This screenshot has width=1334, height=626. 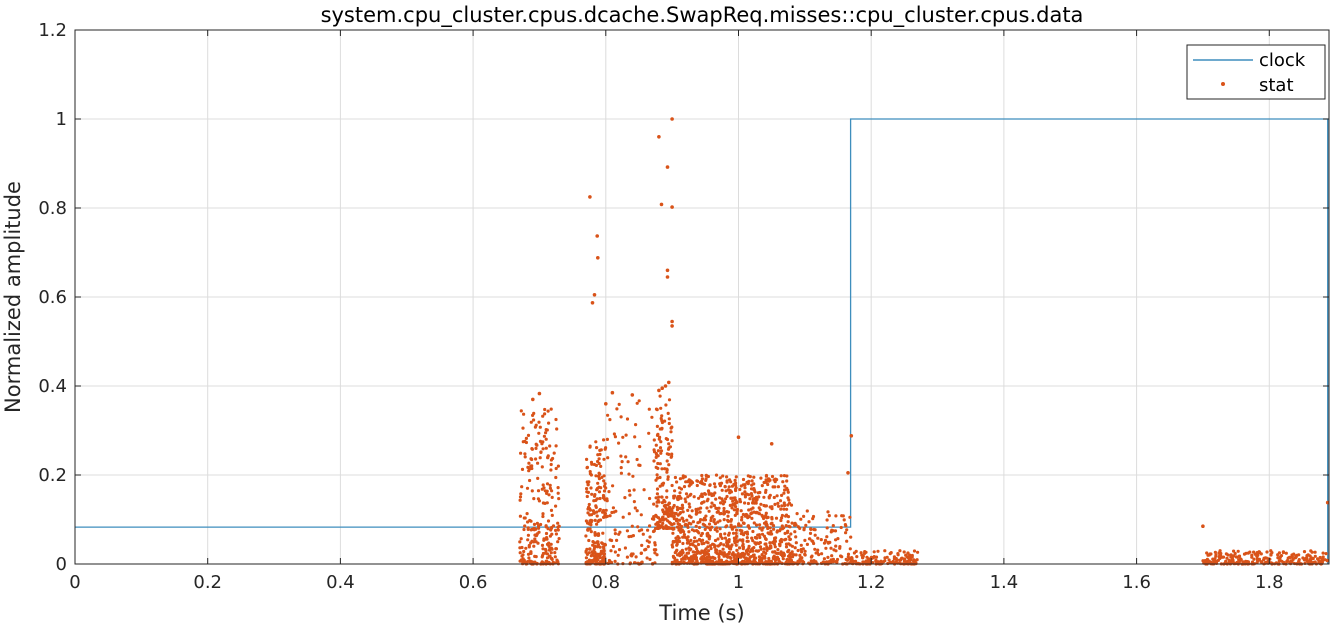 What do you see at coordinates (61, 119) in the screenshot?
I see `y-tick-label: 1` at bounding box center [61, 119].